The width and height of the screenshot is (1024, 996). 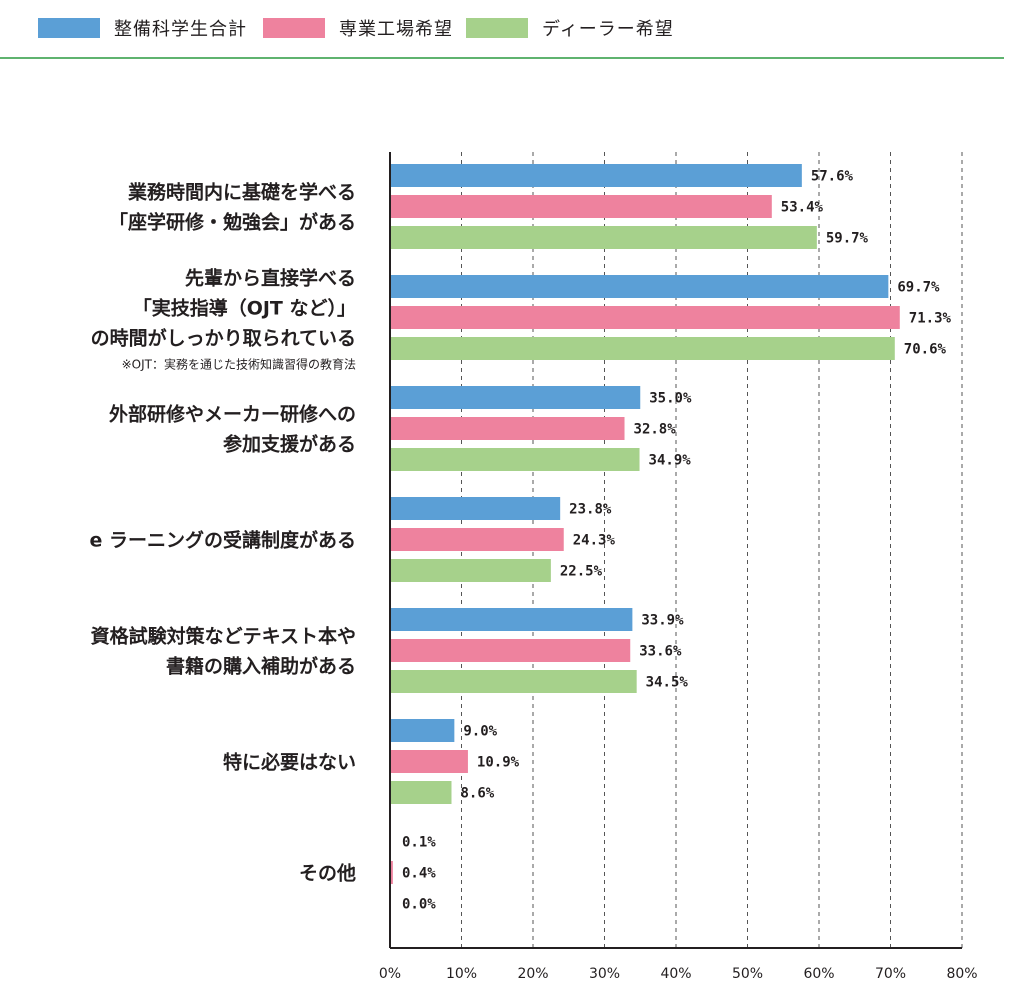 What do you see at coordinates (419, 843) in the screenshot?
I see `data-label: 0.1%` at bounding box center [419, 843].